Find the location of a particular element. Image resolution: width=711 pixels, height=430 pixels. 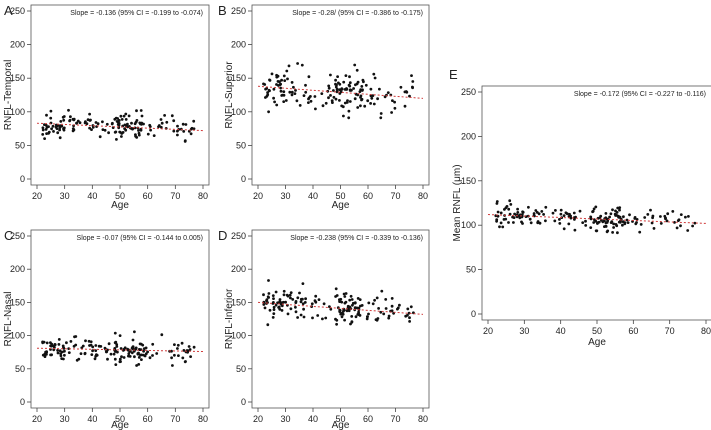

x-axis-title: Age is located at coordinates (120, 205).